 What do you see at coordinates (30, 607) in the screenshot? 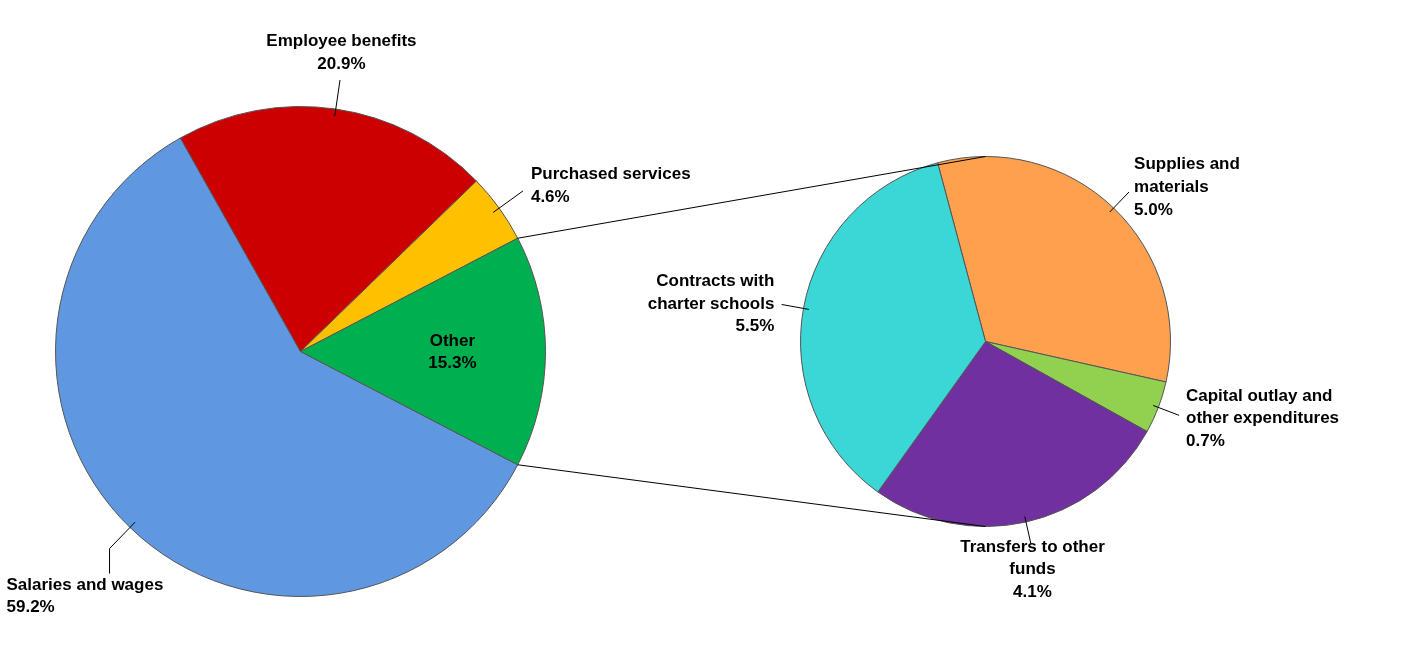
I see `data-label: 59.2%` at bounding box center [30, 607].